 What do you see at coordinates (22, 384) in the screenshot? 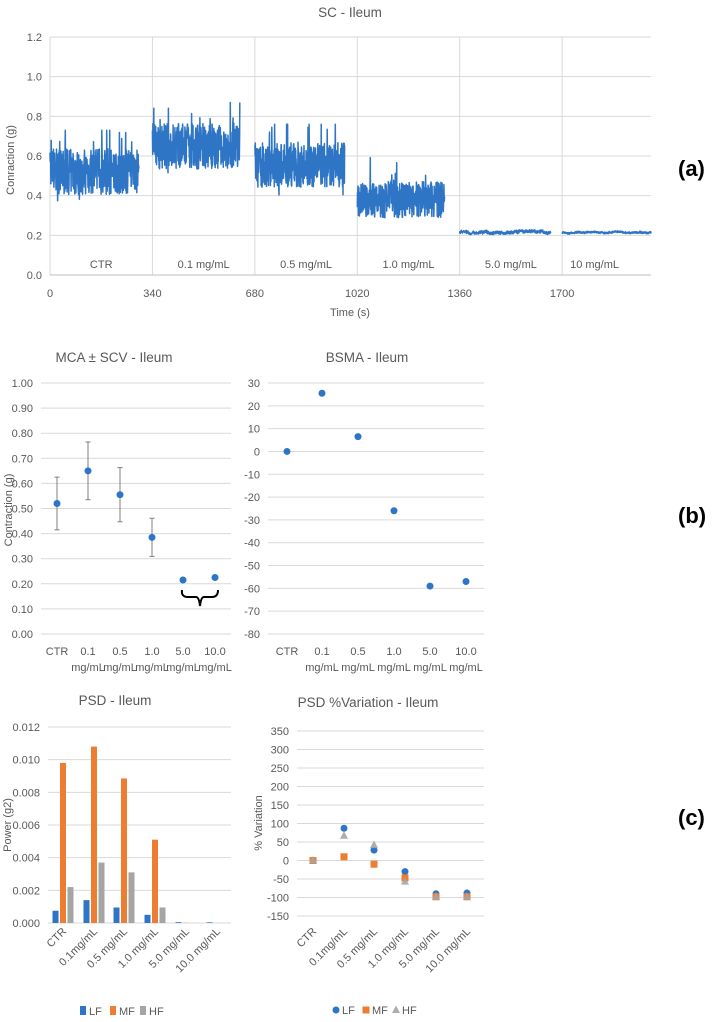
I see `mca-ytick-label: 1.00` at bounding box center [22, 384].